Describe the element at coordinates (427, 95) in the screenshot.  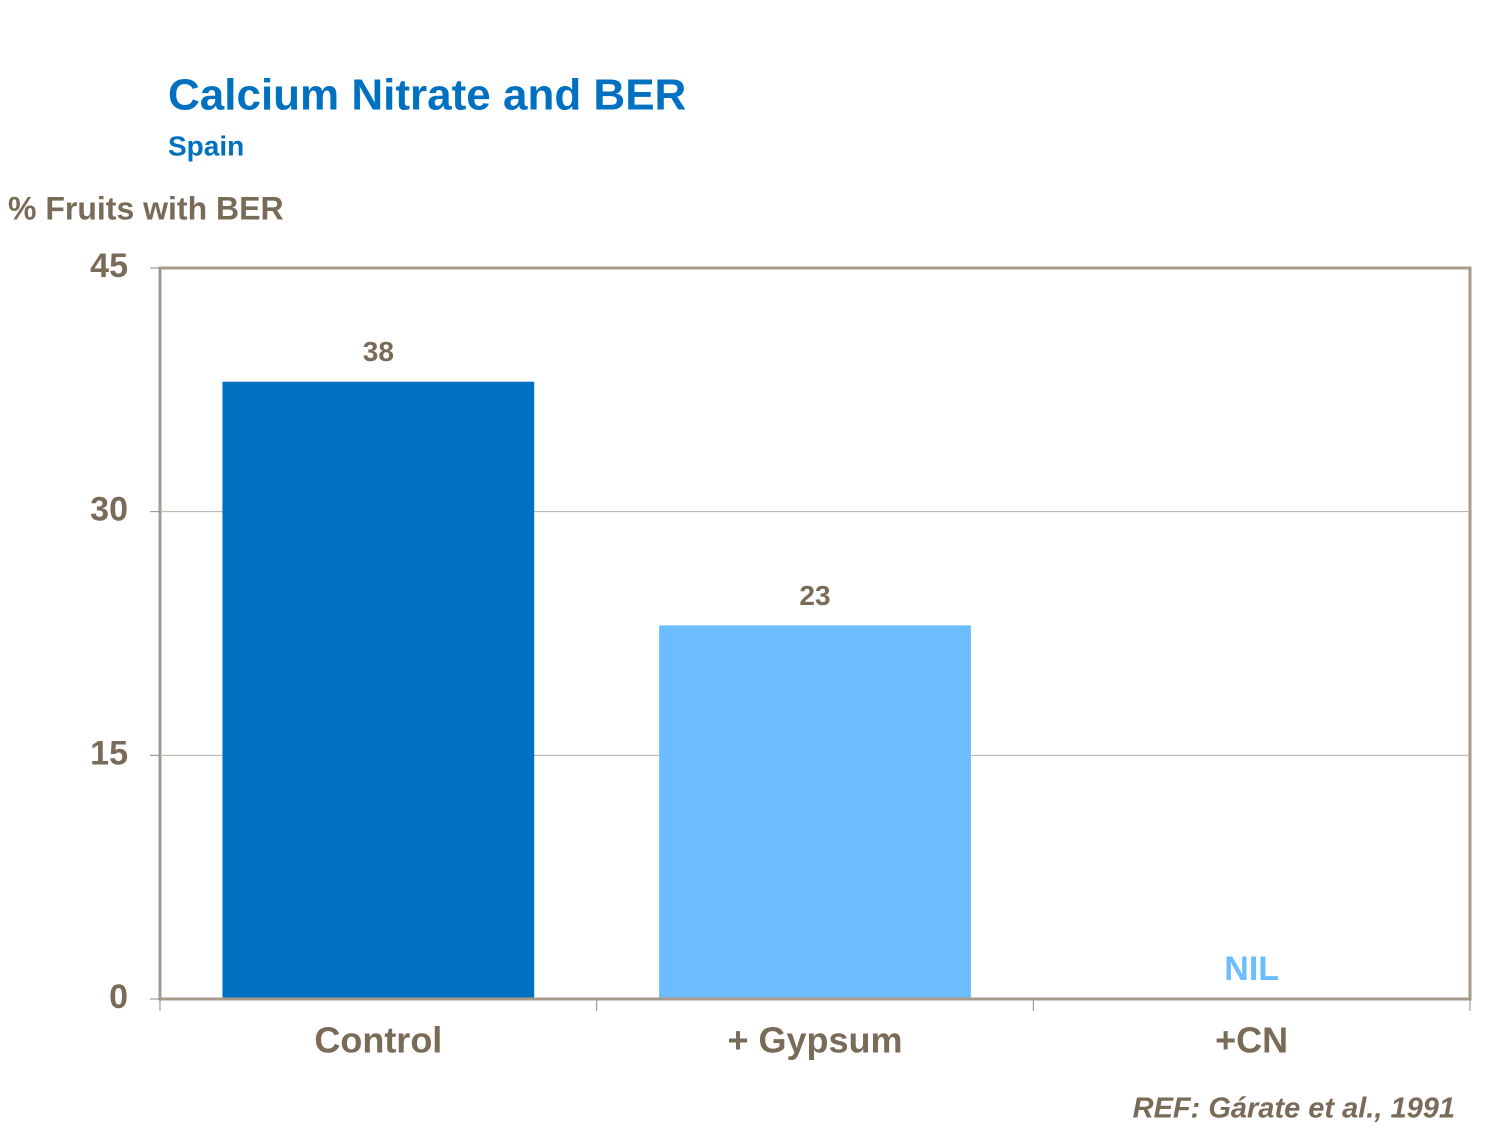
I see `chart-title: Calcium Nitrate and BER` at that location.